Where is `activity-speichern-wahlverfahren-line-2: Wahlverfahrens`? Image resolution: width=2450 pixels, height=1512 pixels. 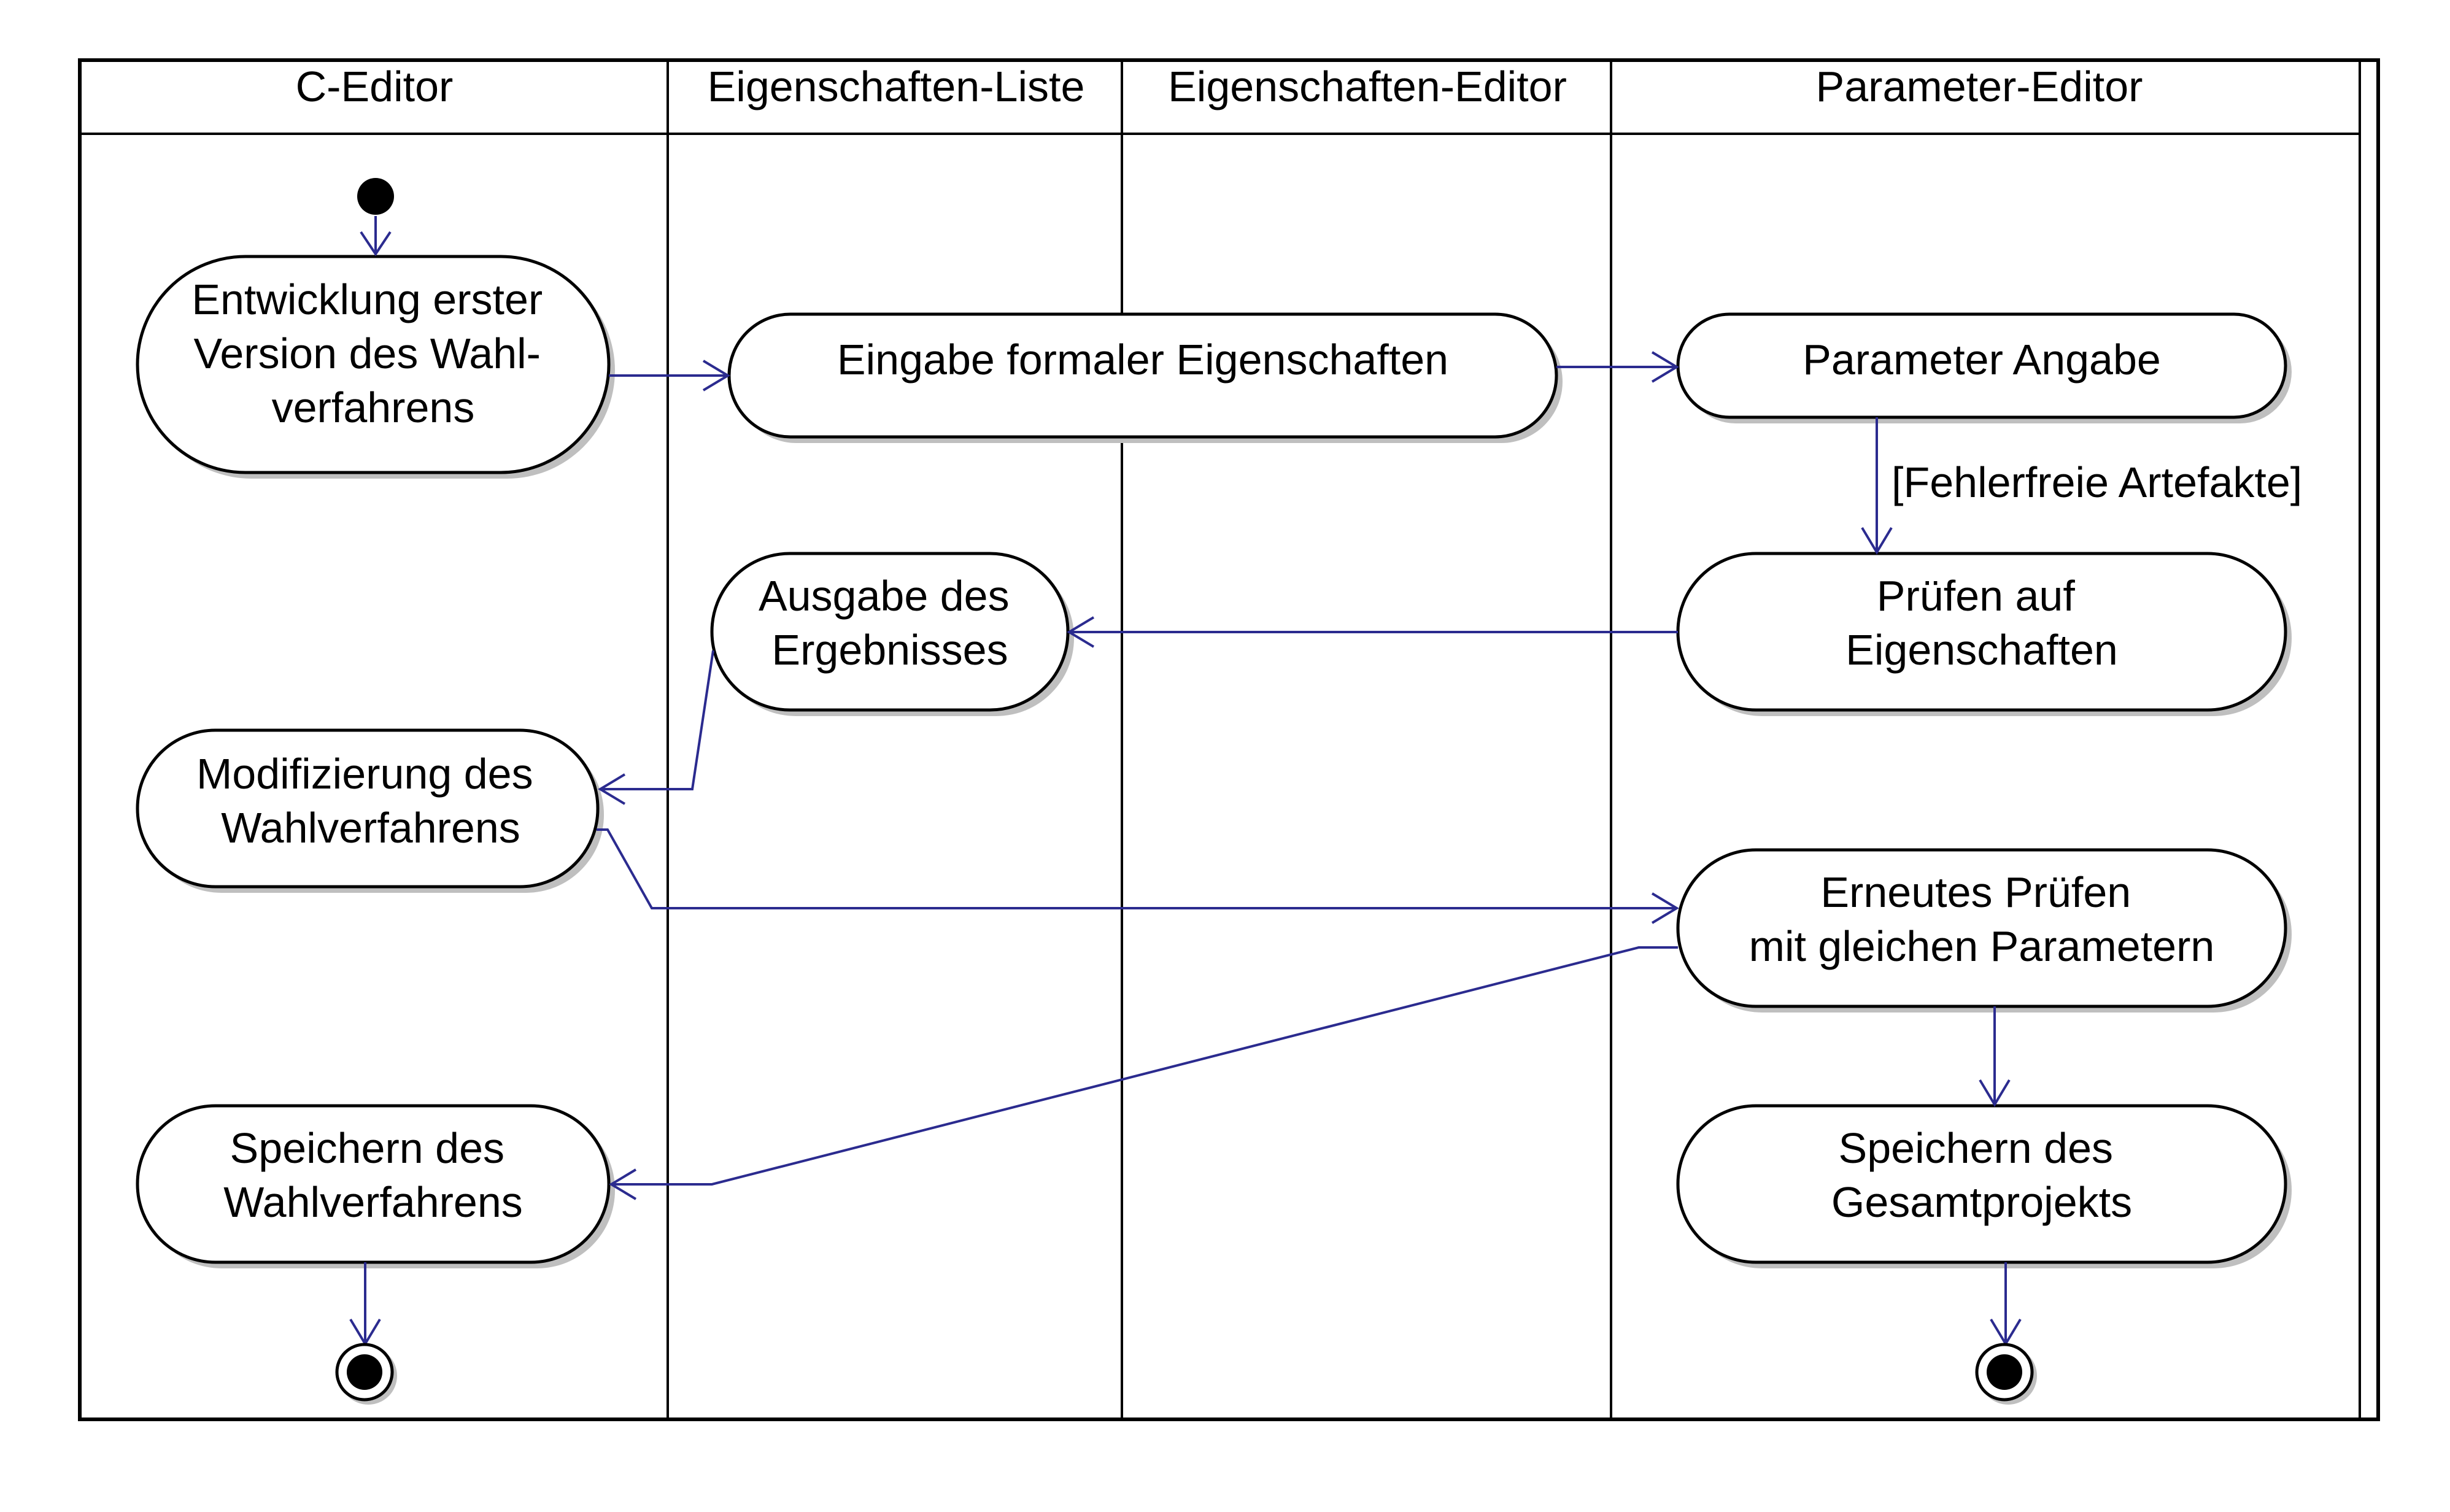
activity-speichern-wahlverfahren-line-2: Wahlverfahrens is located at coordinates (373, 1202).